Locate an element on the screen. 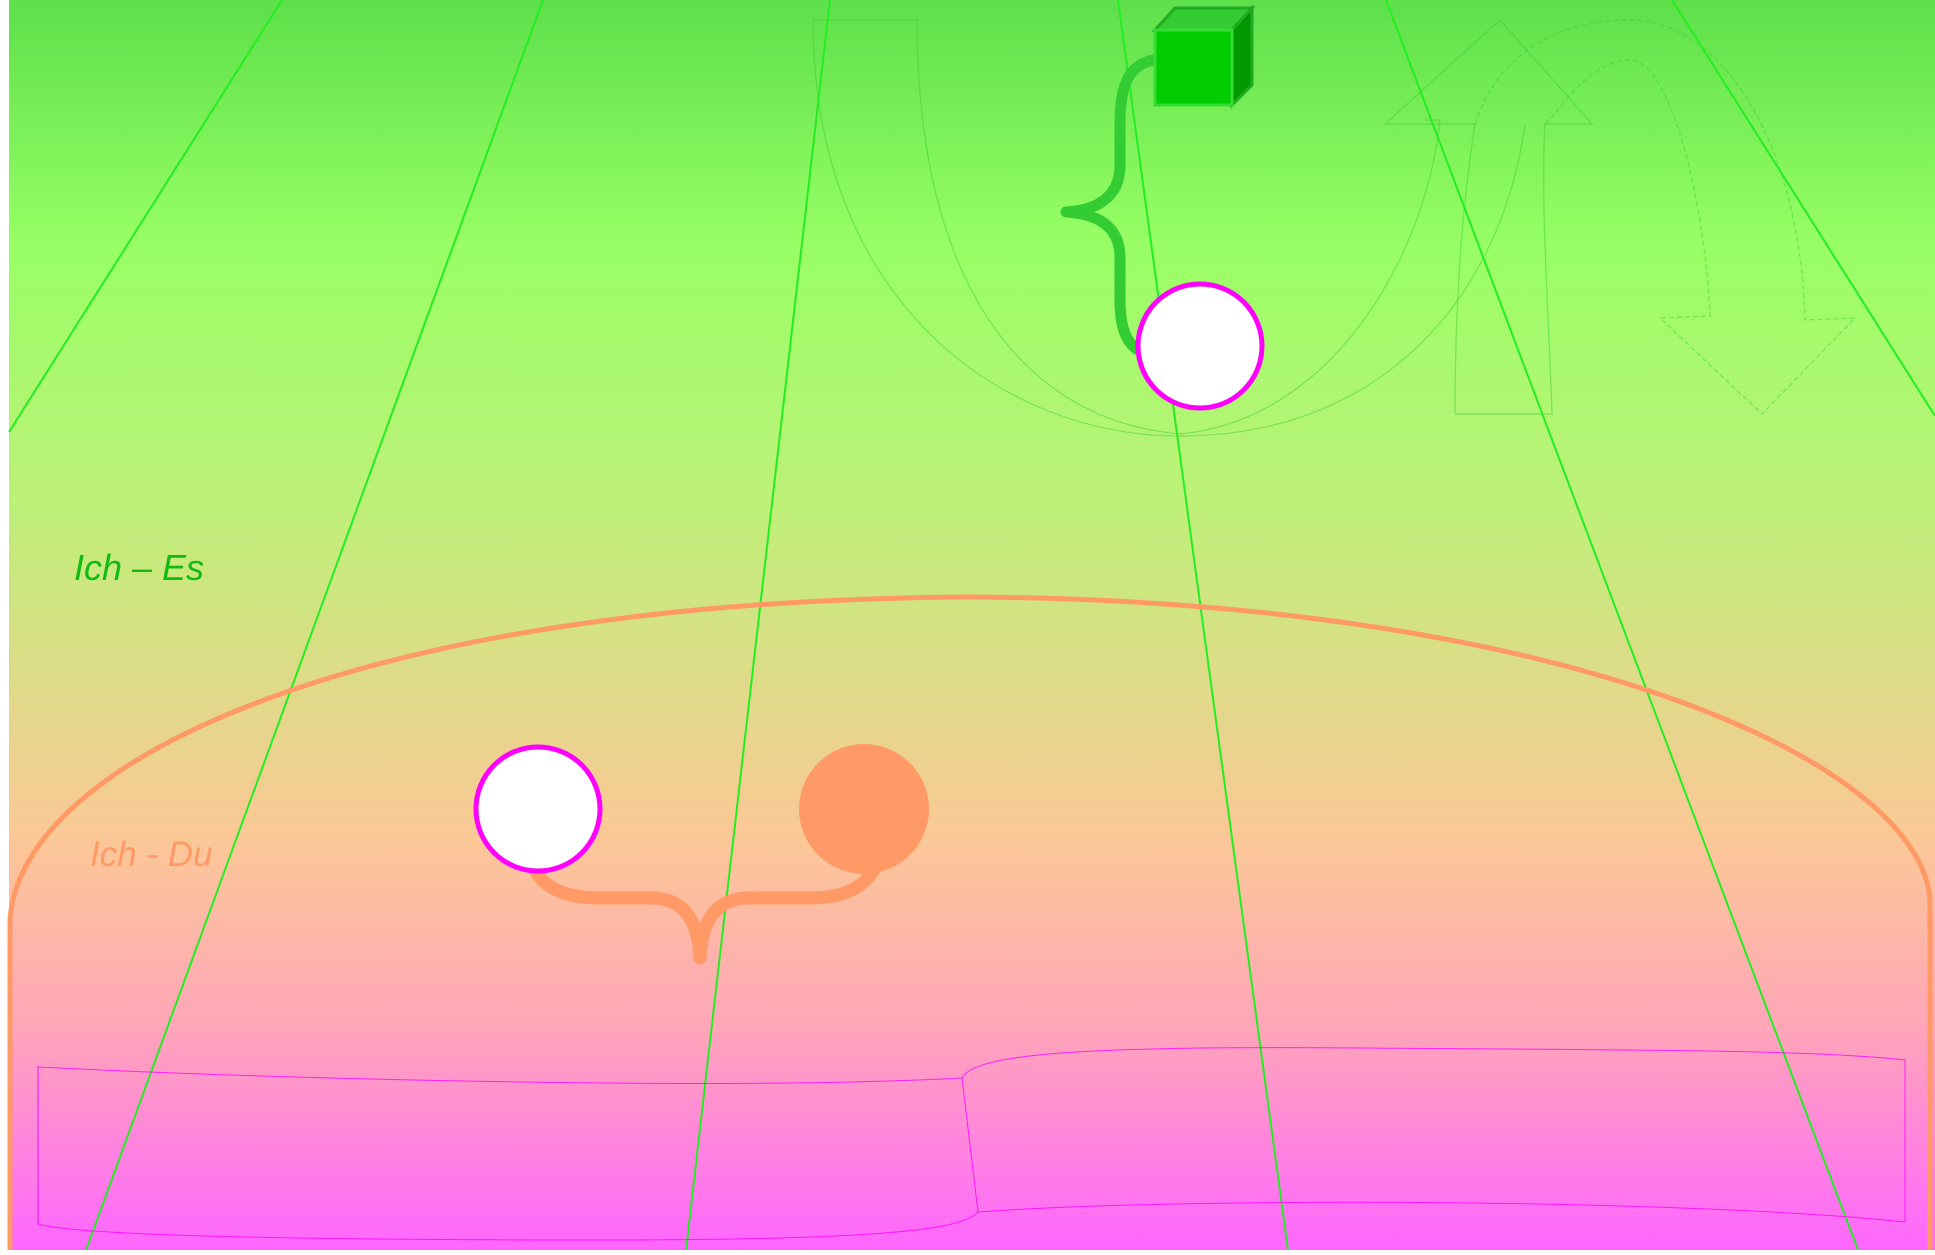 The image size is (1935, 1255). ich-circle-top is located at coordinates (1200, 346).